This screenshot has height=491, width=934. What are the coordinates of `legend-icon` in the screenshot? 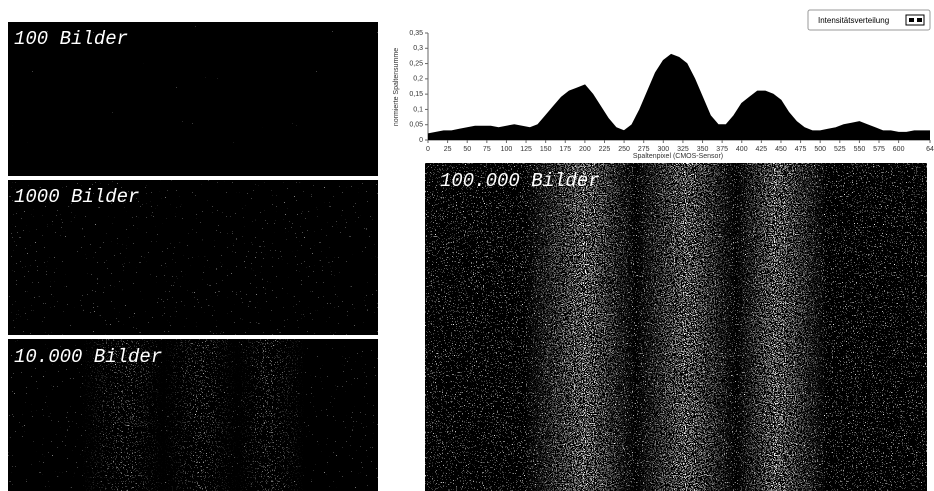 It's located at (915, 20).